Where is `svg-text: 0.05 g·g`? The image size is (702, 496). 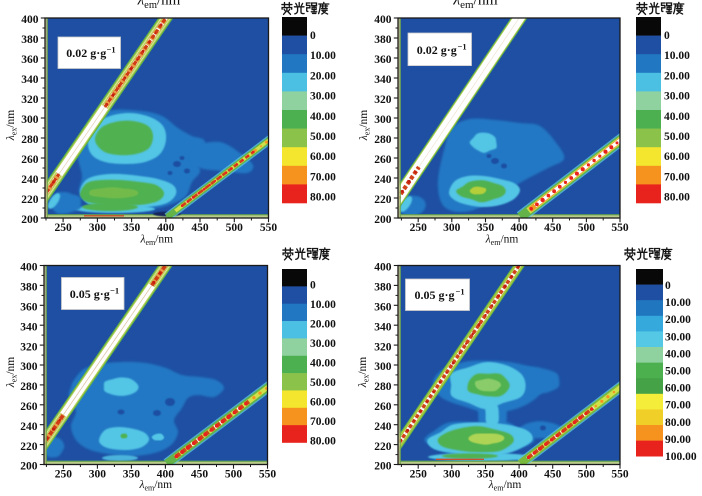 svg-text: 0.05 g·g is located at coordinates (90, 294).